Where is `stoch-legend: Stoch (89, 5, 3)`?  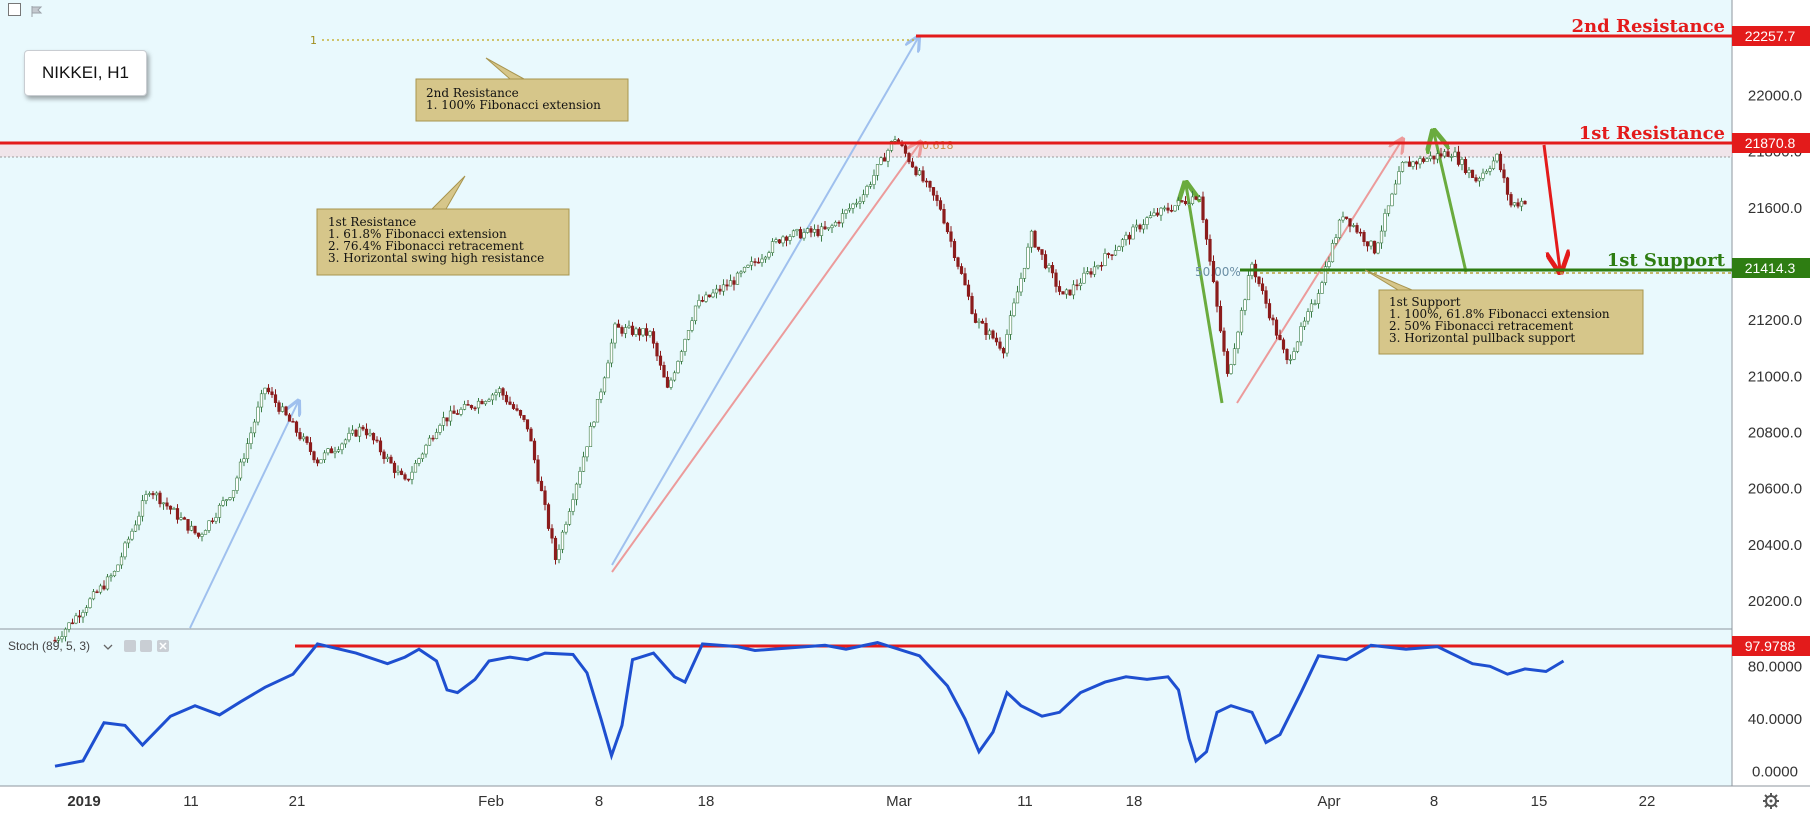 stoch-legend: Stoch (89, 5, 3) is located at coordinates (88, 646).